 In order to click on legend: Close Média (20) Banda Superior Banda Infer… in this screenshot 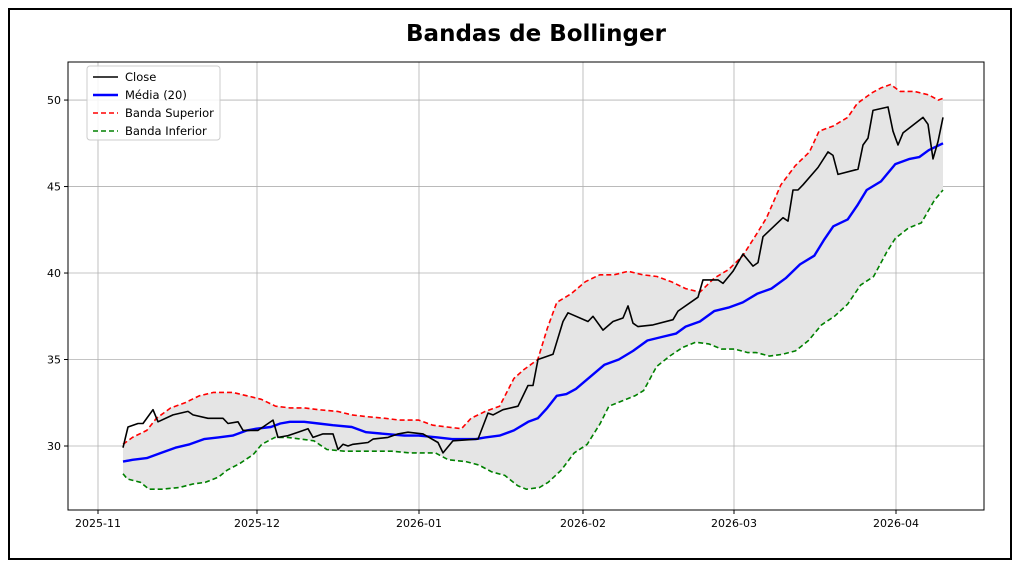, I will do `click(153, 103)`.